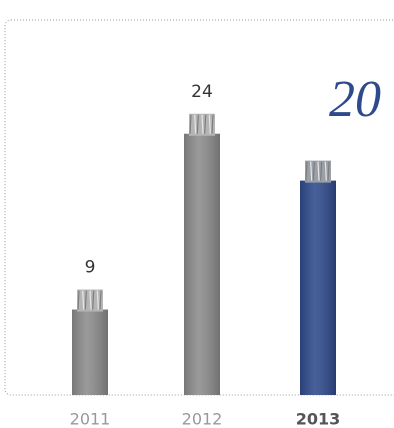 Image resolution: width=394 pixels, height=428 pixels. Describe the element at coordinates (90, 268) in the screenshot. I see `value-label: 9` at that location.